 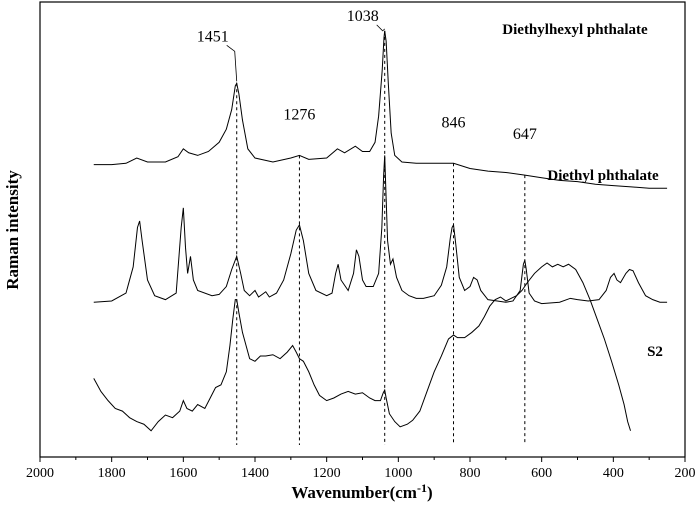 I want to click on peak-label-647: 647, so click(x=525, y=134).